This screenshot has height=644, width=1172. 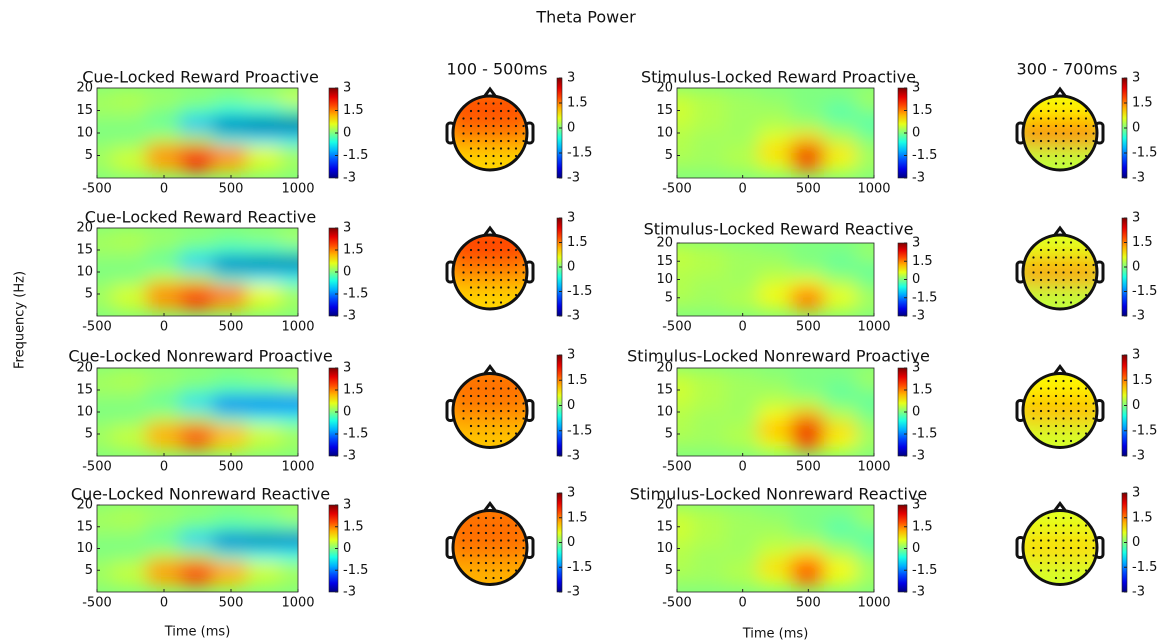 I want to click on panel-title: Stimulus-Locked Nonreward Reactive, so click(x=779, y=494).